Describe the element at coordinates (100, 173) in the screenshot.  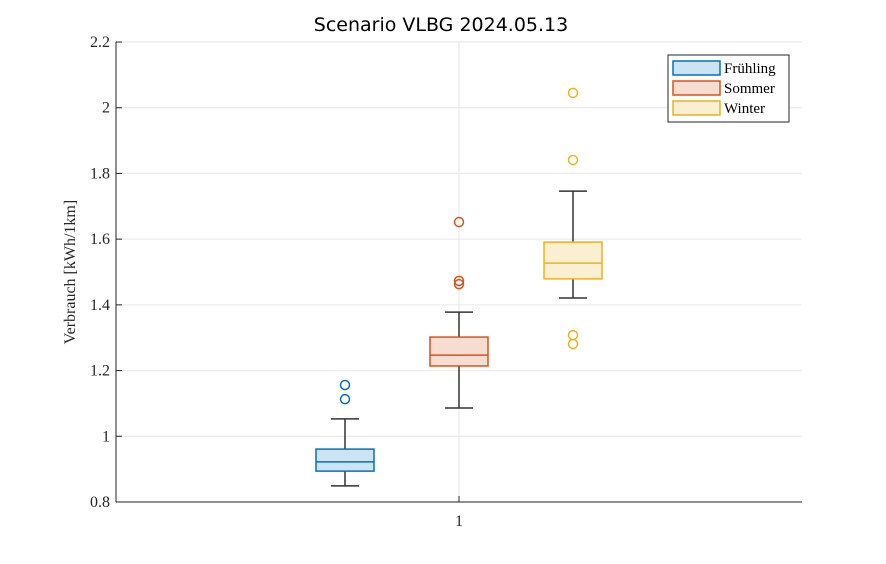
I see `y-tick-label: 1.8` at that location.